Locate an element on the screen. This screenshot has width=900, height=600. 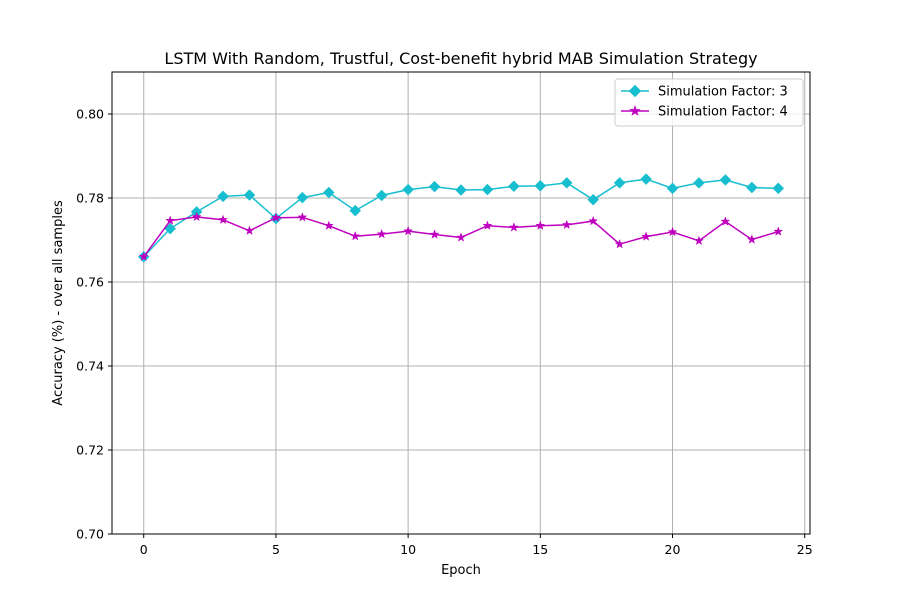
x-tick-label: 25 is located at coordinates (805, 549).